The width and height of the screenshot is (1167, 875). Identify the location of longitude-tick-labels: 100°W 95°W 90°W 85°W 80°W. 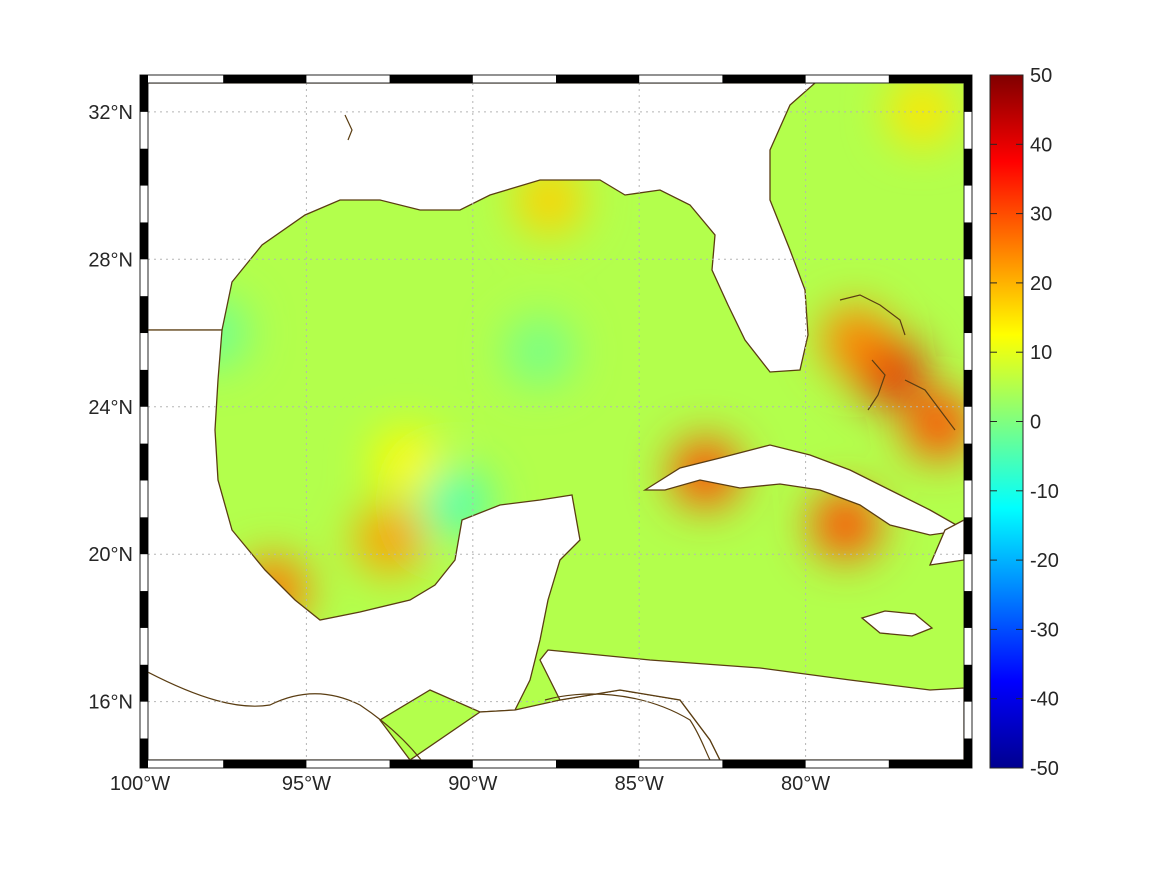
(470, 784).